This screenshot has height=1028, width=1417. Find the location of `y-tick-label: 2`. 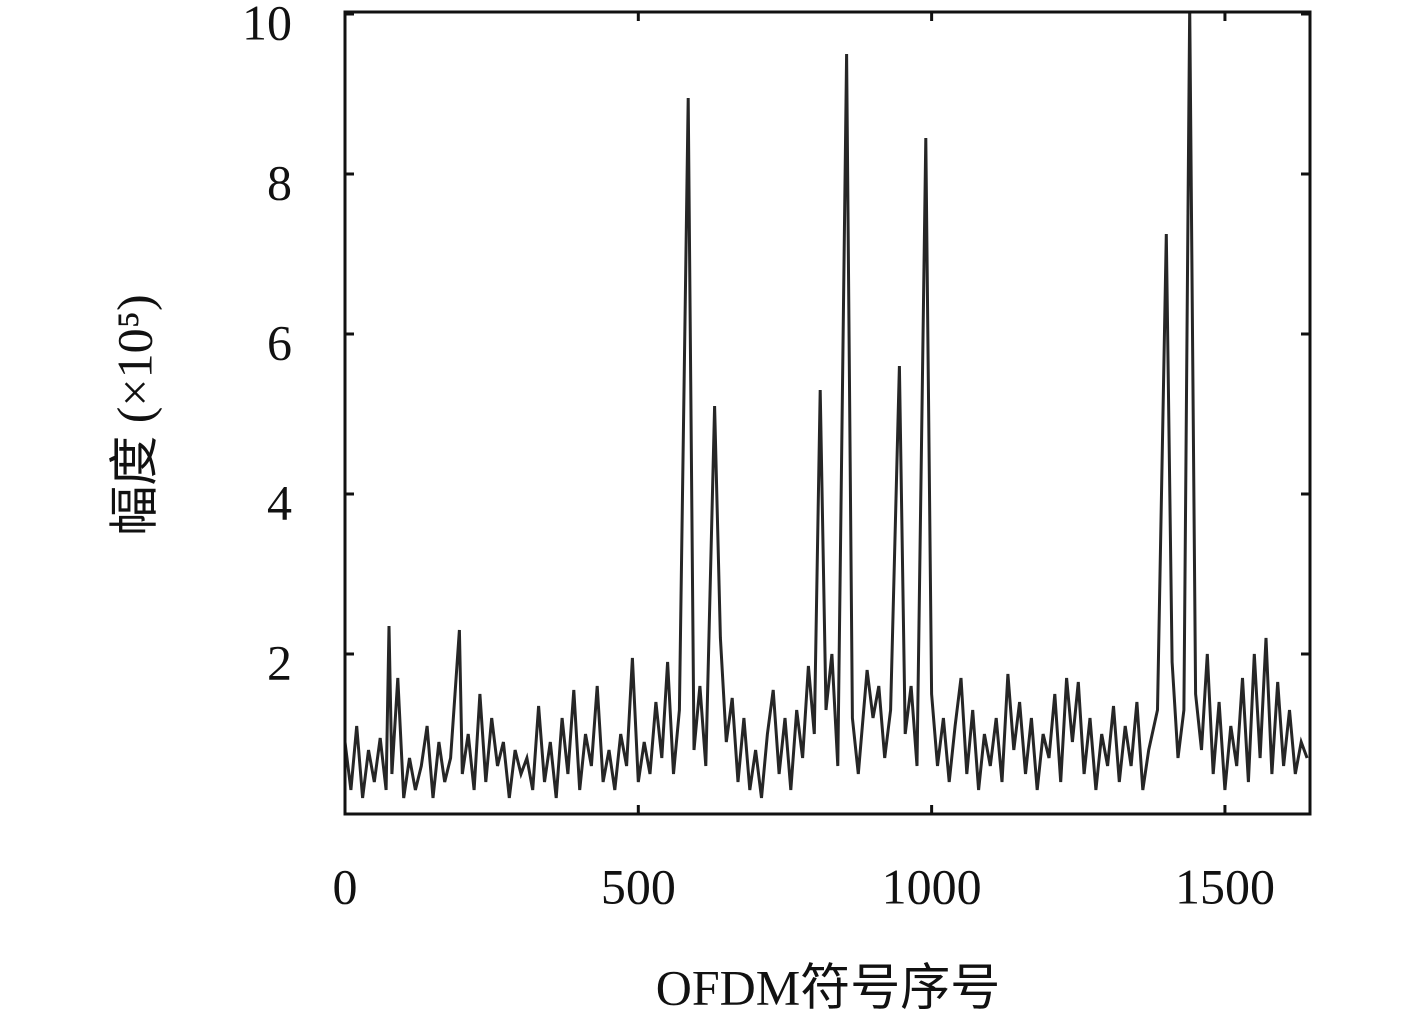

y-tick-label: 2 is located at coordinates (279, 662).